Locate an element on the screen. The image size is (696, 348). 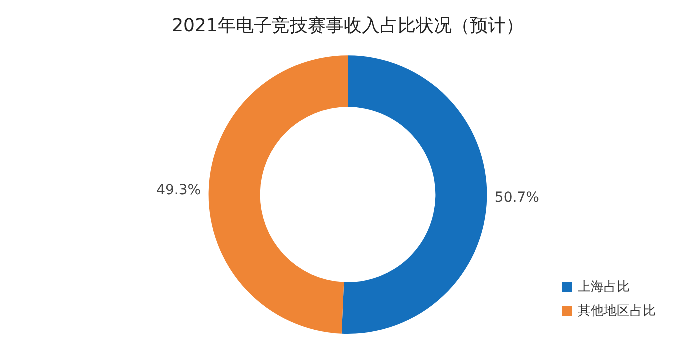
chart-title: 2021年电子竞技赛事收入占比状况（预计） is located at coordinates (348, 25).